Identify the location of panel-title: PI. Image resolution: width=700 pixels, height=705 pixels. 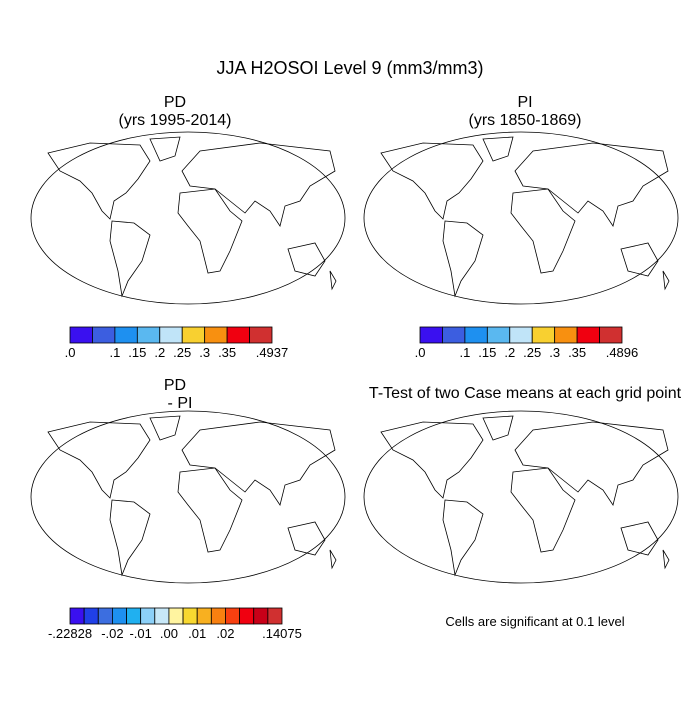
(524, 102).